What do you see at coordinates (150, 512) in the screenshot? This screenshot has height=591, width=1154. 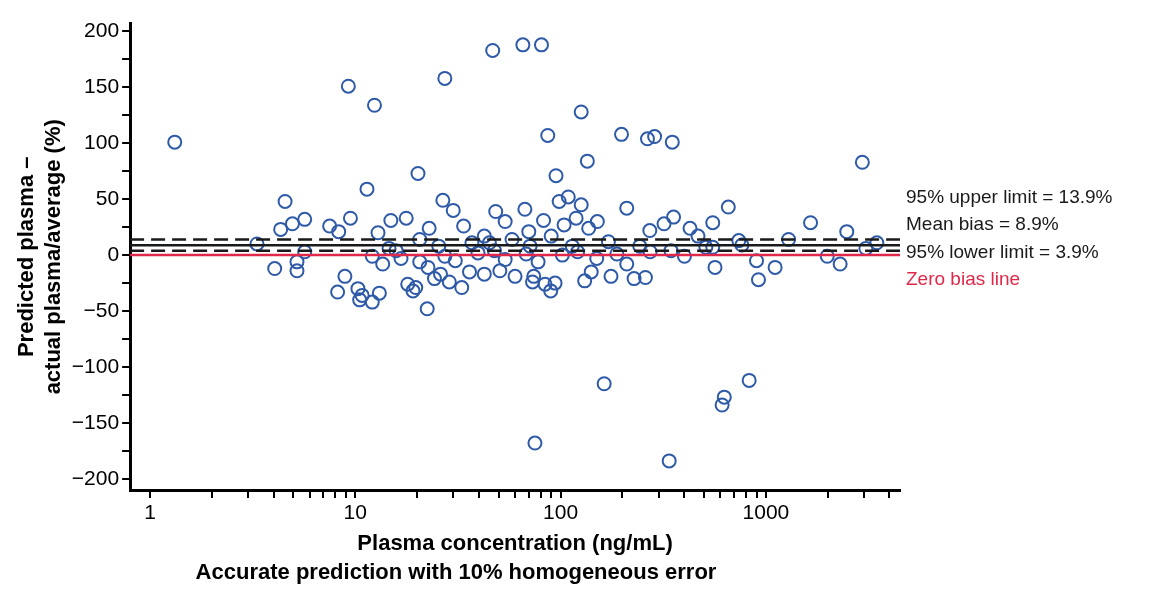 I see `x-tick-label: 1` at bounding box center [150, 512].